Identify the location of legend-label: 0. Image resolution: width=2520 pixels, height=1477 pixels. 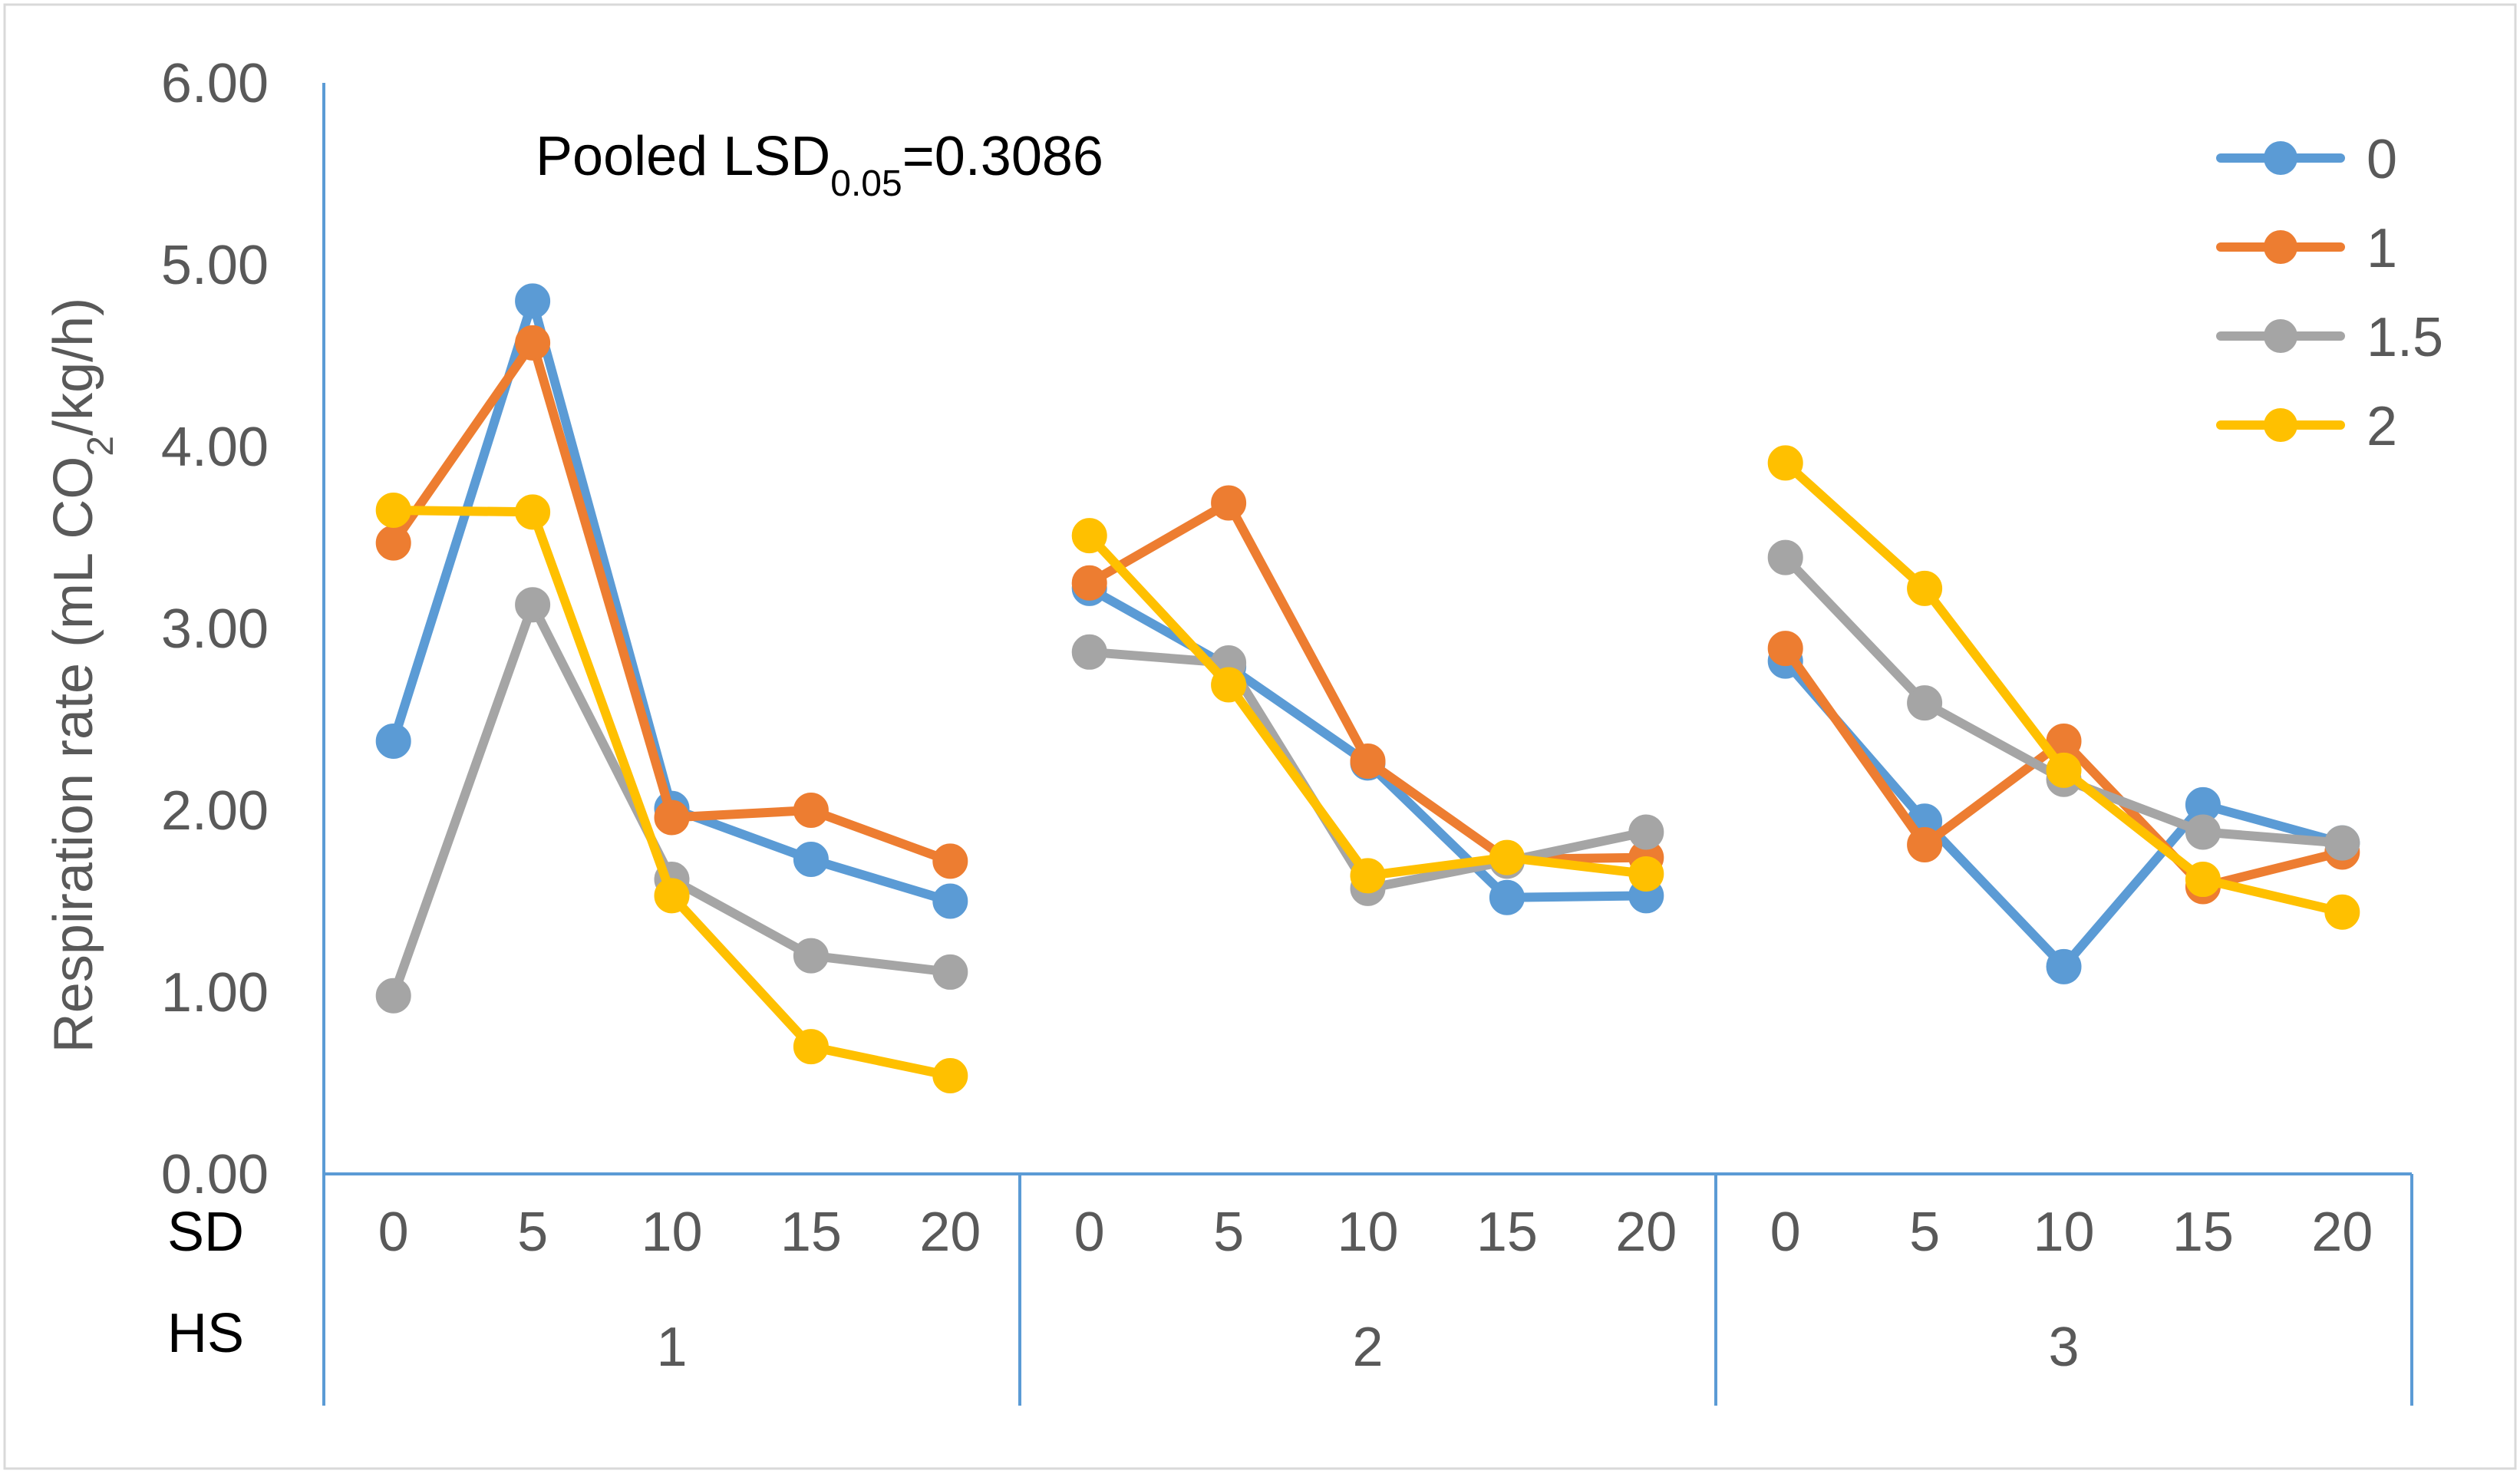
(2382, 159).